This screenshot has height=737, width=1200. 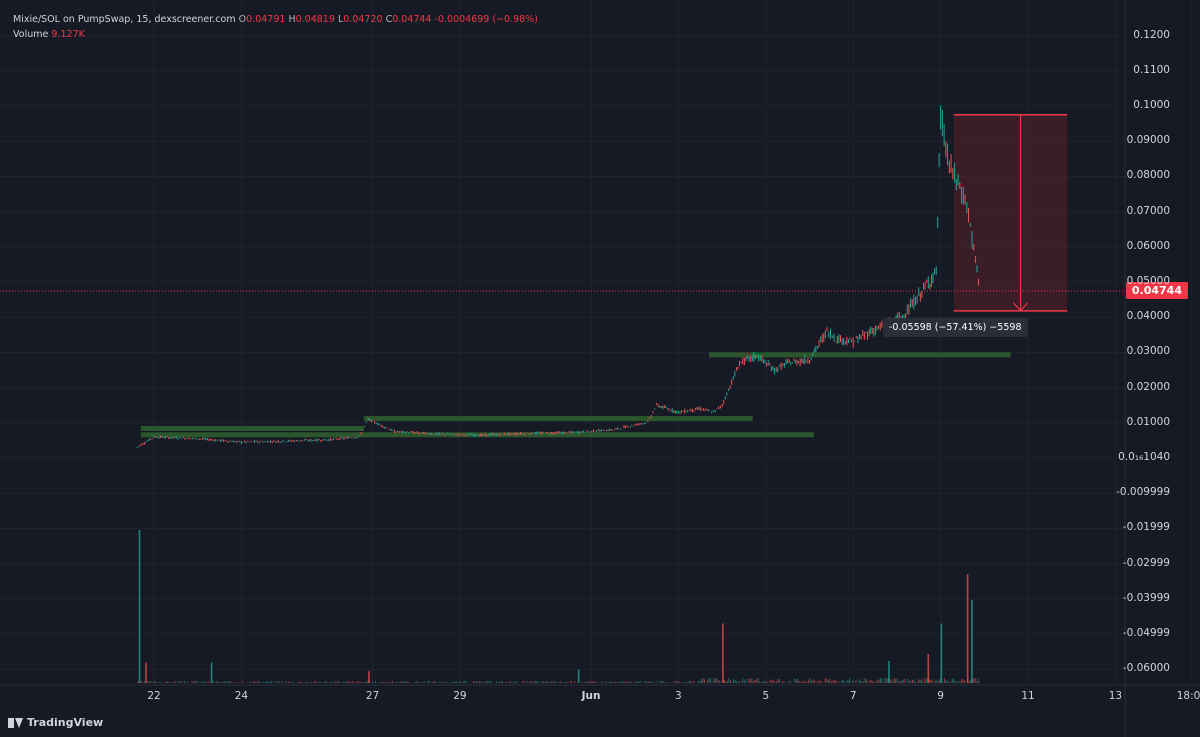 What do you see at coordinates (408, 19) in the screenshot?
I see `ohlc-close: C0.04744` at bounding box center [408, 19].